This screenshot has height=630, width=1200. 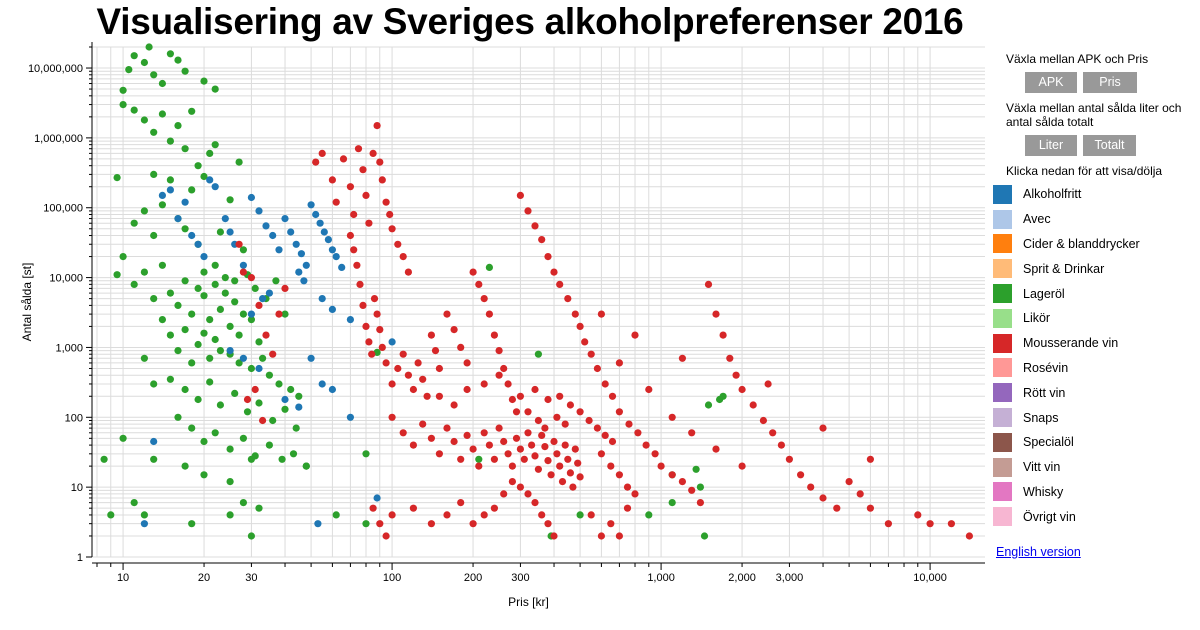 I want to click on legend-label: Cider & blanddrycker, so click(x=1081, y=243).